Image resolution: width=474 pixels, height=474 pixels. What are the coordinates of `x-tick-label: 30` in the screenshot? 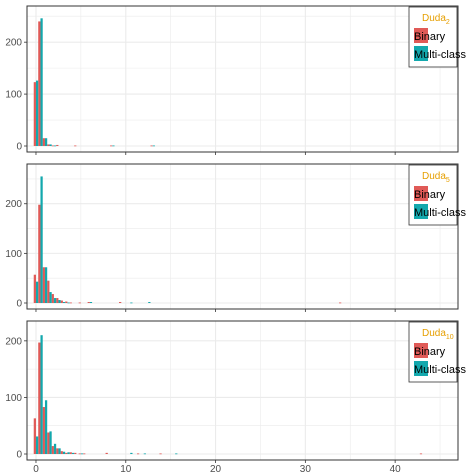 It's located at (306, 469).